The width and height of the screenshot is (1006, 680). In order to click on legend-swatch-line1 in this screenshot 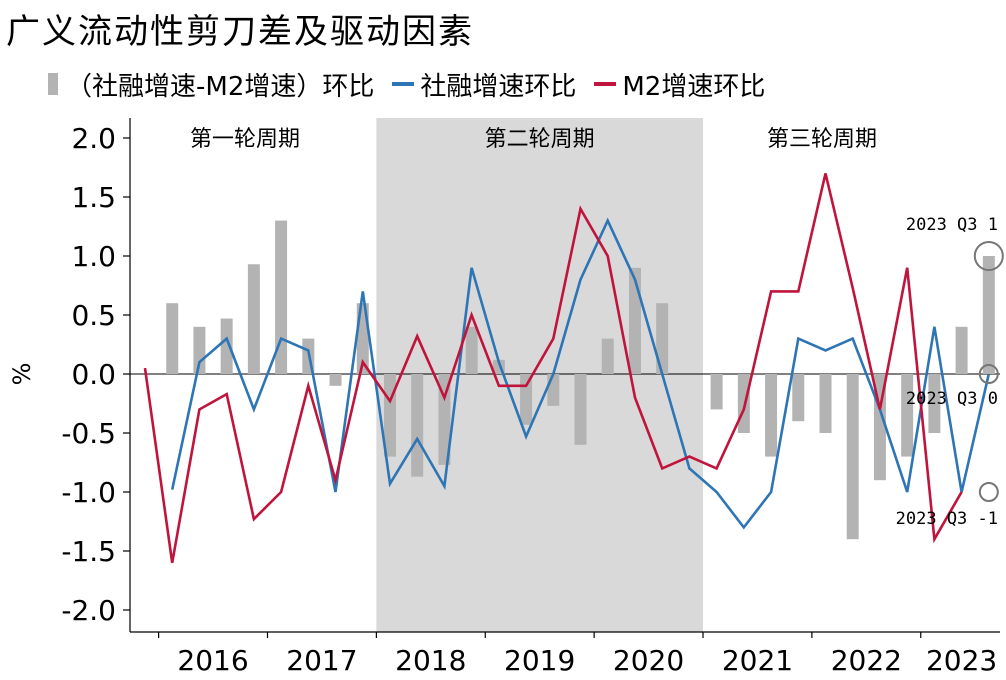, I will do `click(403, 84)`.